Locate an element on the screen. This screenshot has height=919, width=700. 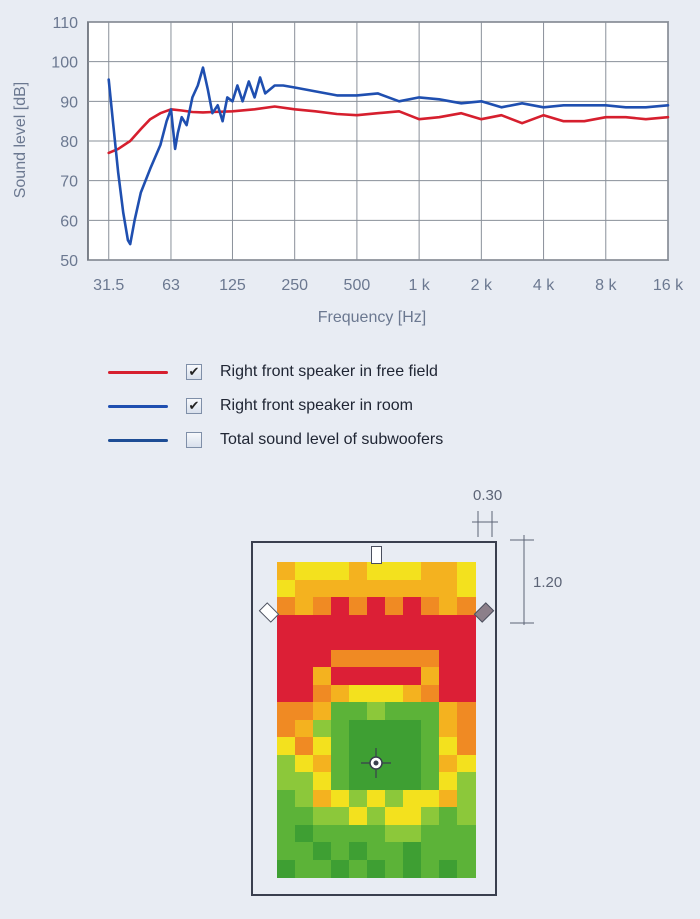
x-tick-label: 4 k is located at coordinates (544, 285).